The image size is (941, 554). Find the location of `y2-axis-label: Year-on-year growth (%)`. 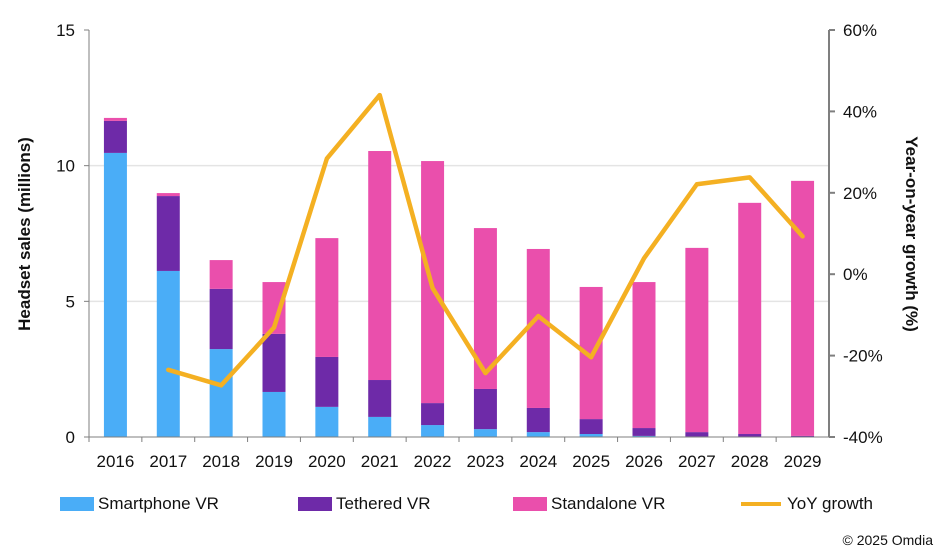

y2-axis-label: Year-on-year growth (%) is located at coordinates (911, 234).